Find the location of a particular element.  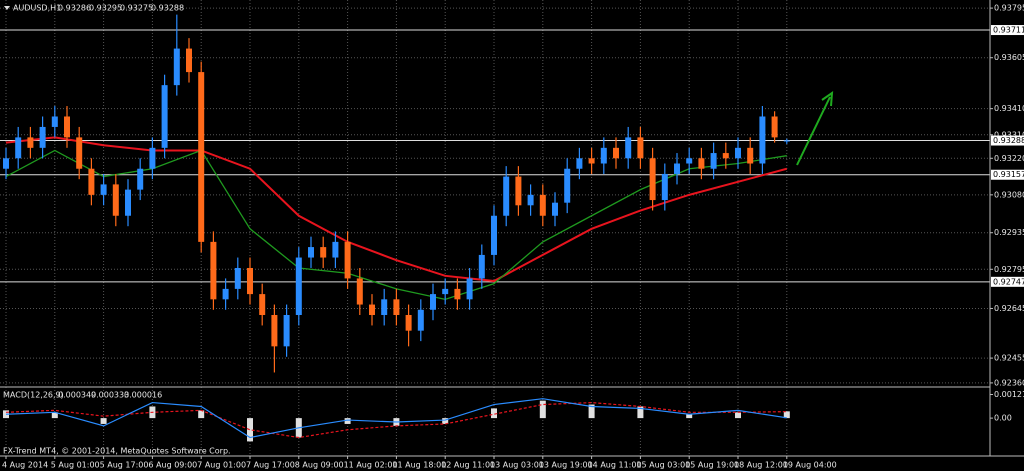

bid-line-label: 0.93288 is located at coordinates (1008, 140).